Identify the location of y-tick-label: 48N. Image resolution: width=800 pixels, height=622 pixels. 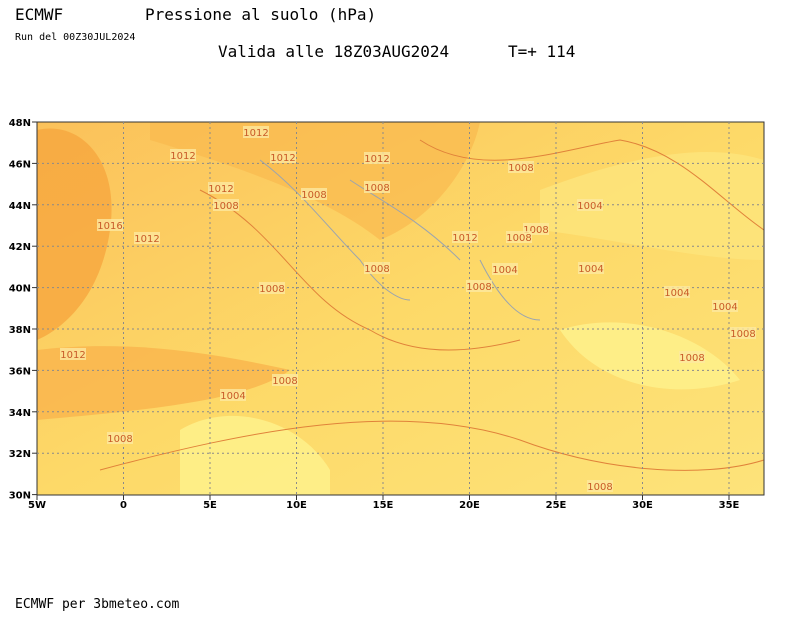
(20, 123).